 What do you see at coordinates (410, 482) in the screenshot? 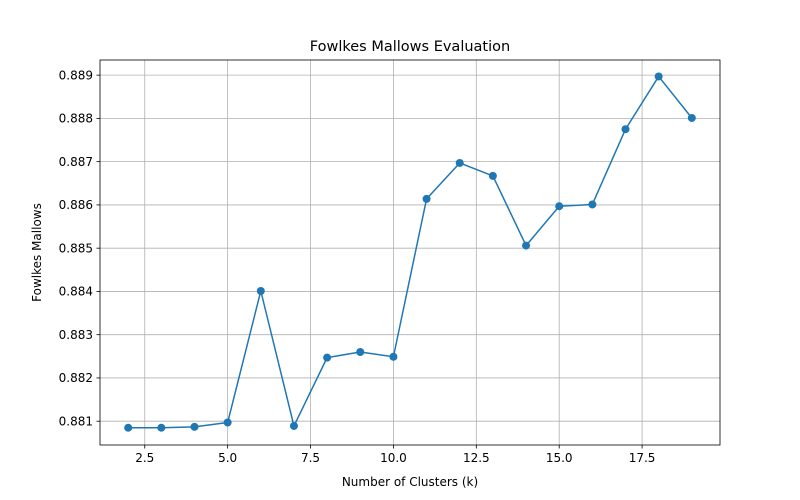
I see `x-axis-label: Number of Clusters (k)` at bounding box center [410, 482].